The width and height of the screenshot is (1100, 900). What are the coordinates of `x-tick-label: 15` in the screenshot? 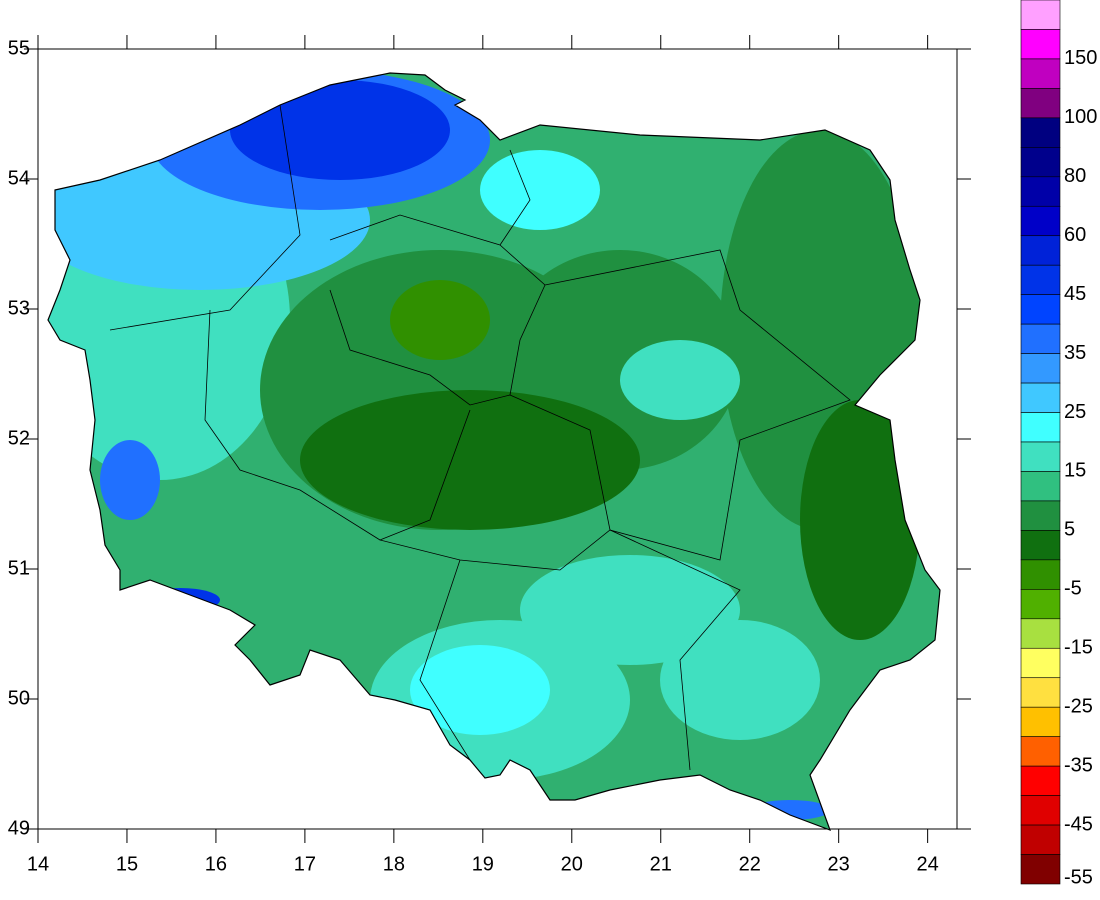 It's located at (127, 864).